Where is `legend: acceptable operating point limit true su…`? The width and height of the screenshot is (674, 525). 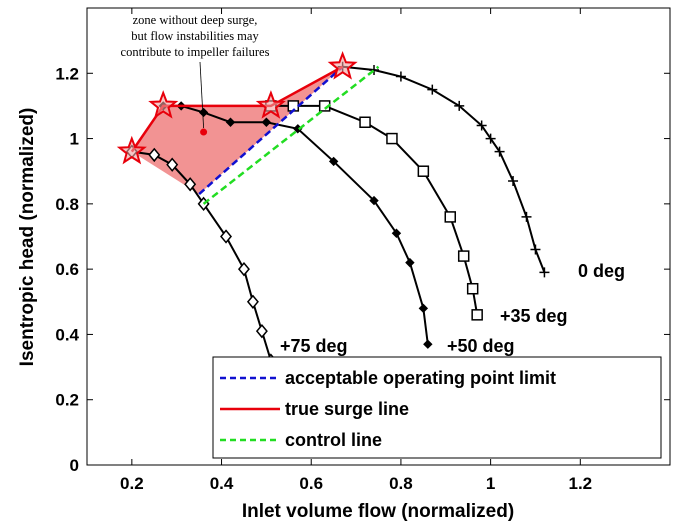
legend: acceptable operating point limit true su… is located at coordinates (437, 407).